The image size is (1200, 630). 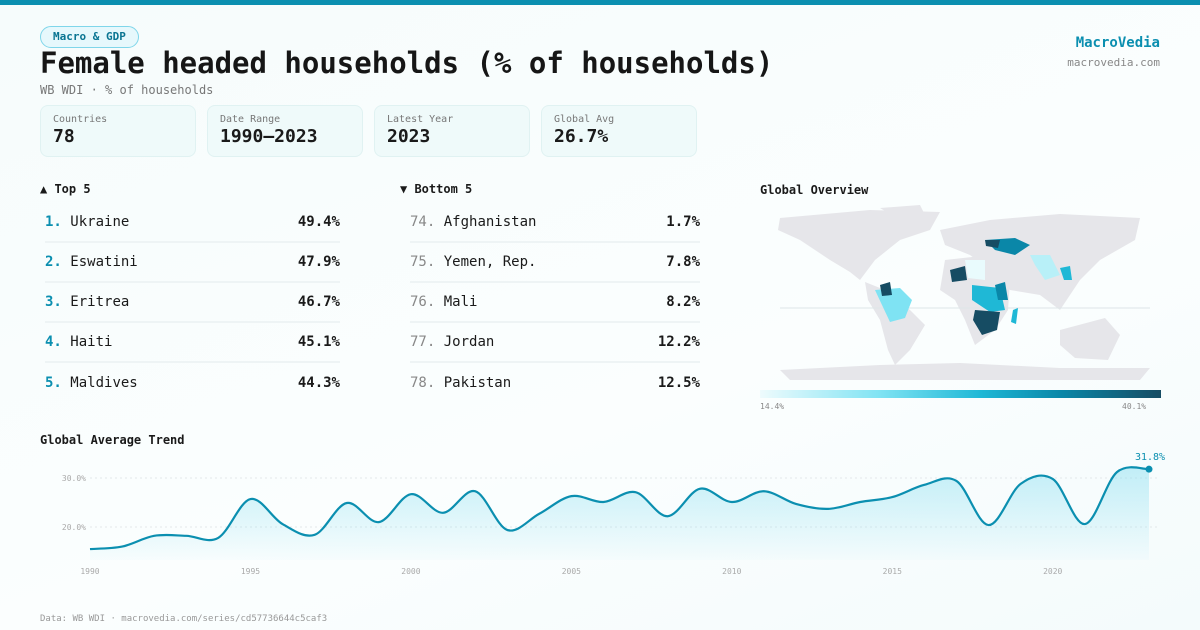 I want to click on stat-label: Date Range, so click(x=250, y=119).